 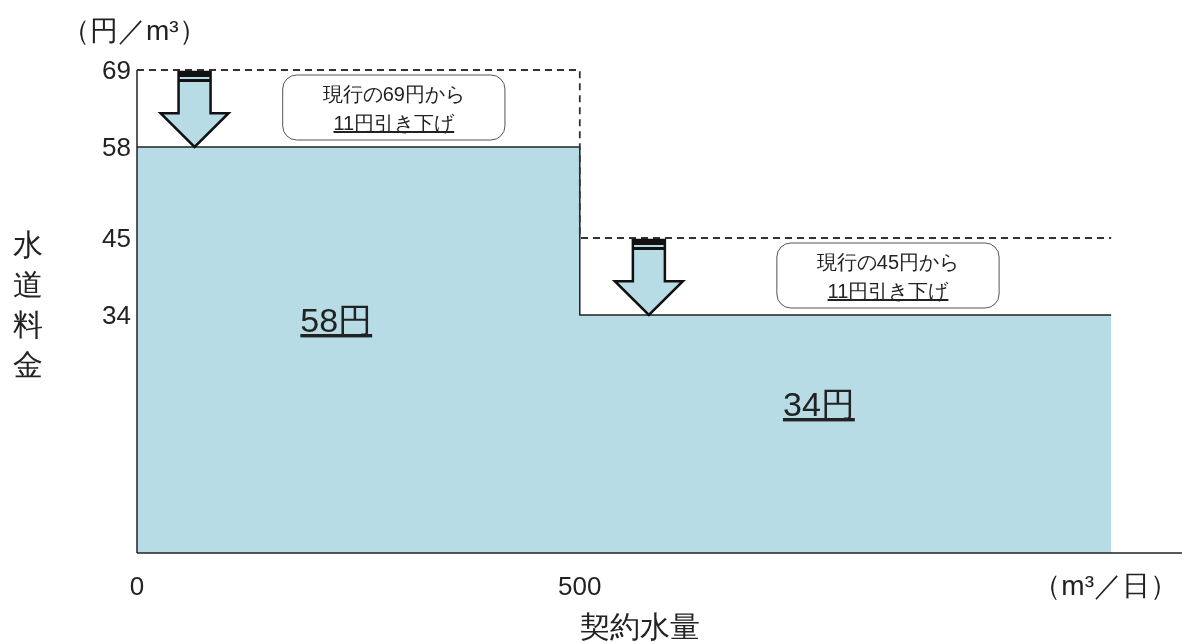 I want to click on annotation: 現行の69円から 11円引き下げ, so click(x=393, y=108).